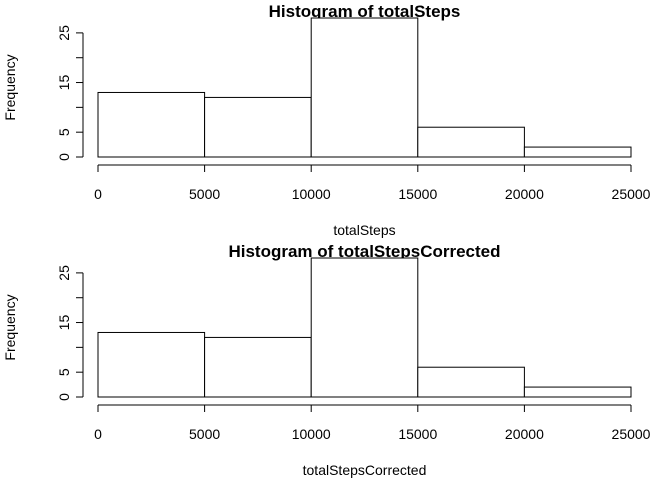 The width and height of the screenshot is (672, 480). I want to click on chart-title: Histogram of totalSteps, so click(365, 11).